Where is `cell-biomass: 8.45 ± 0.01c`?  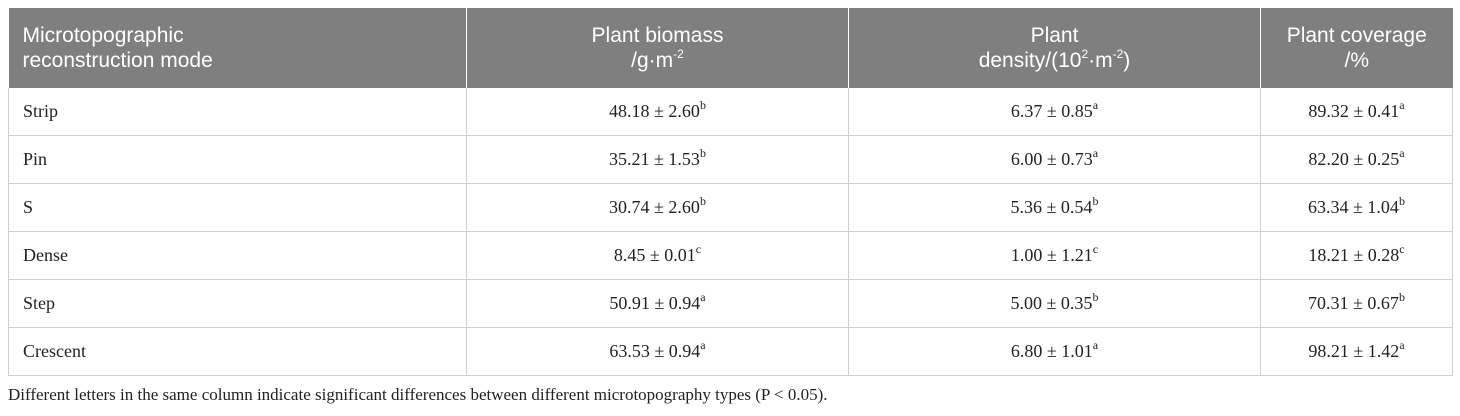
cell-biomass: 8.45 ± 0.01c is located at coordinates (657, 255).